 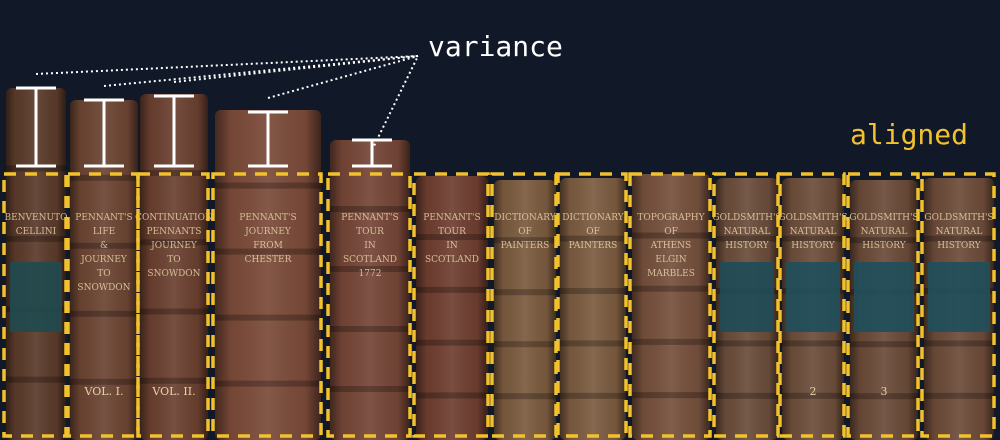 I want to click on spine-title: PENNANT'S TOUR IN SCOTLAND 1772, so click(x=369, y=246).